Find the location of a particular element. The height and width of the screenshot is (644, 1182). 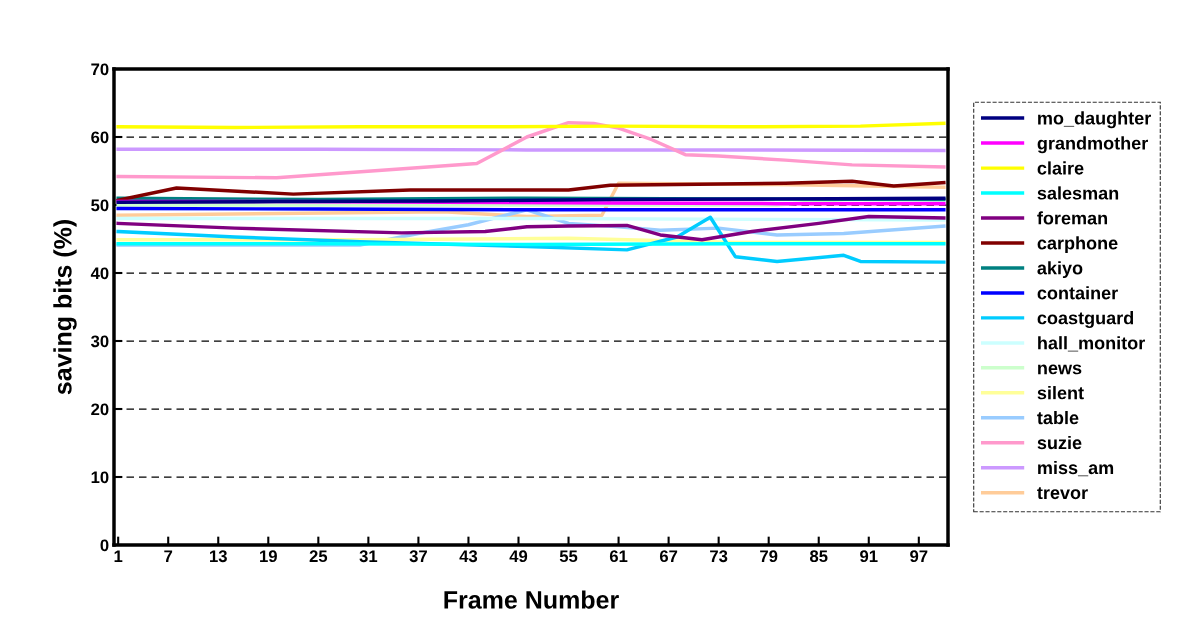

legend-label: carphone is located at coordinates (1077, 245).